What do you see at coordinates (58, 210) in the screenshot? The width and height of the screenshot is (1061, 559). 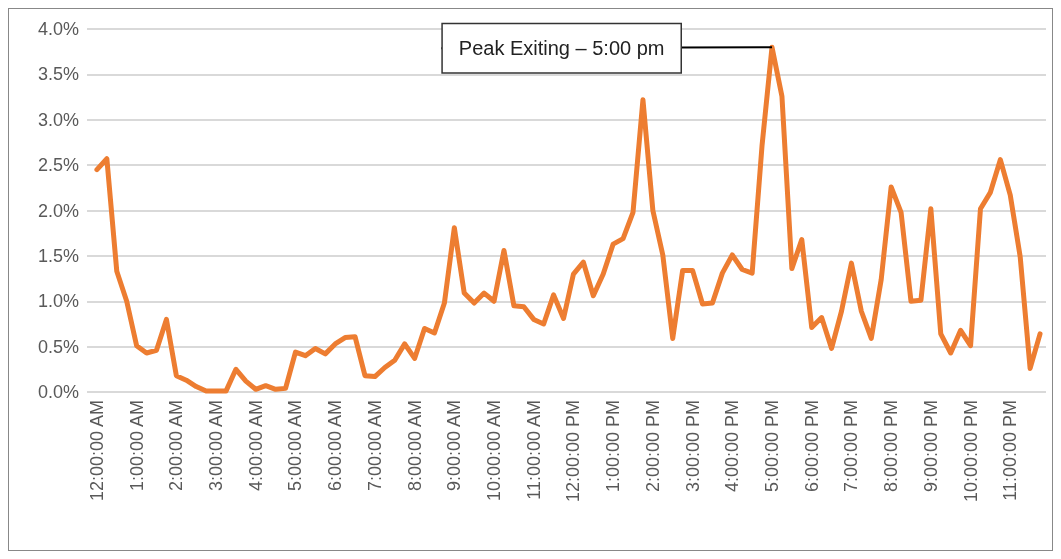 I see `y-tick-label: 2.0%` at bounding box center [58, 210].